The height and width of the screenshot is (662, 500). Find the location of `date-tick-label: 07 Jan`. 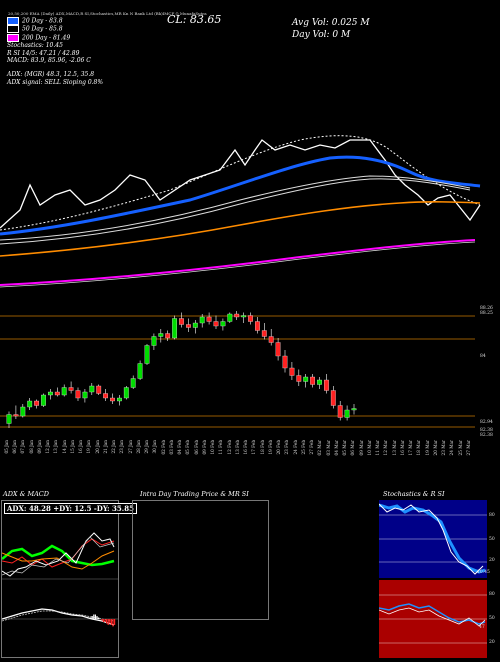

date-tick-label: 07 Jan is located at coordinates (23, 447).